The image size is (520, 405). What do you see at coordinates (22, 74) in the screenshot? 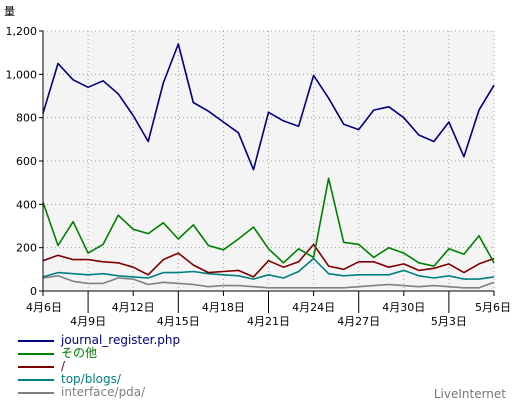
I see `y-tick-label: 1,000` at bounding box center [22, 74].